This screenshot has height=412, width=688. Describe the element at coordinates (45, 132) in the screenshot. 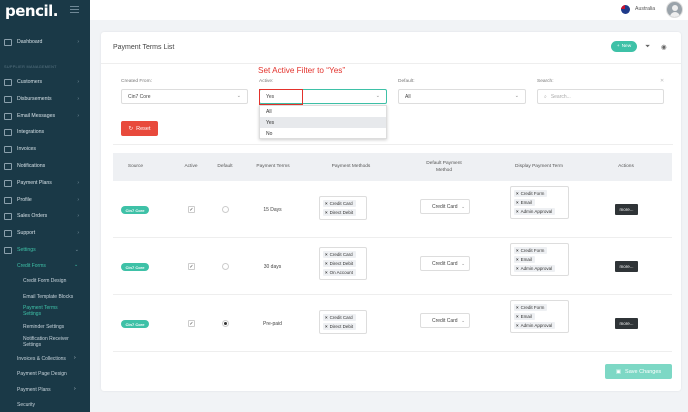

I see `sidebar-item-integrations: Integrations` at that location.